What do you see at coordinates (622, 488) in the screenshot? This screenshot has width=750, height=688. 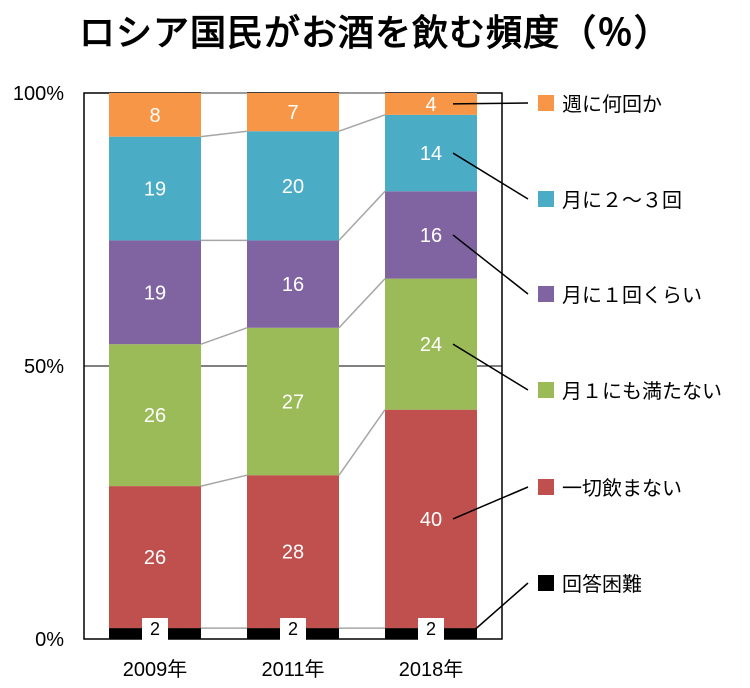 I see `legend-label: 一切飲まない` at bounding box center [622, 488].